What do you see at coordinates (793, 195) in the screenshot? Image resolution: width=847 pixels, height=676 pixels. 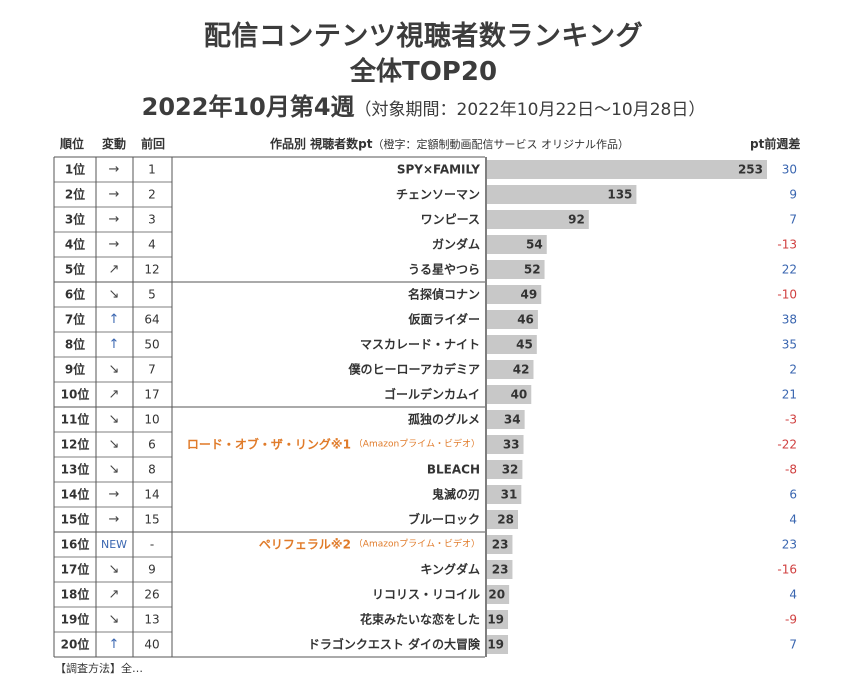 I see `diff-label: 9` at bounding box center [793, 195].